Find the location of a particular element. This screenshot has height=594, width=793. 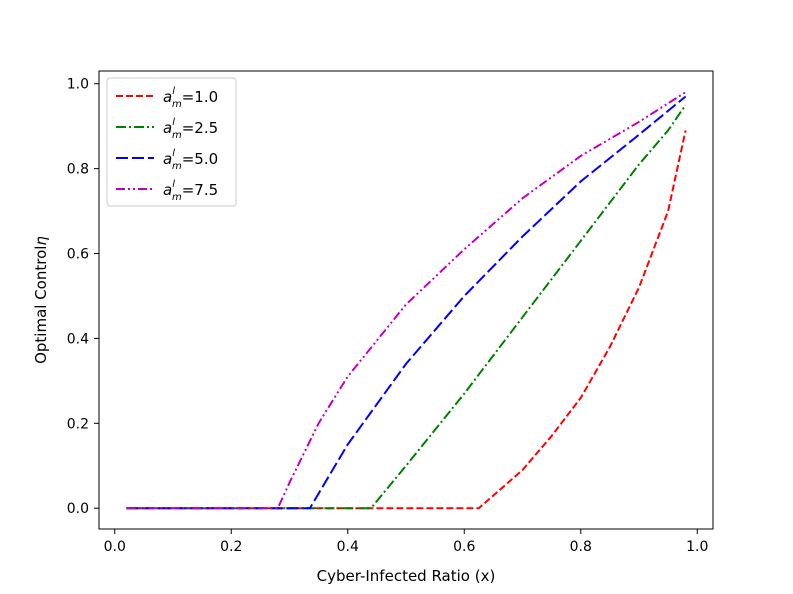

y-tick-label: 0.0 is located at coordinates (78, 509).